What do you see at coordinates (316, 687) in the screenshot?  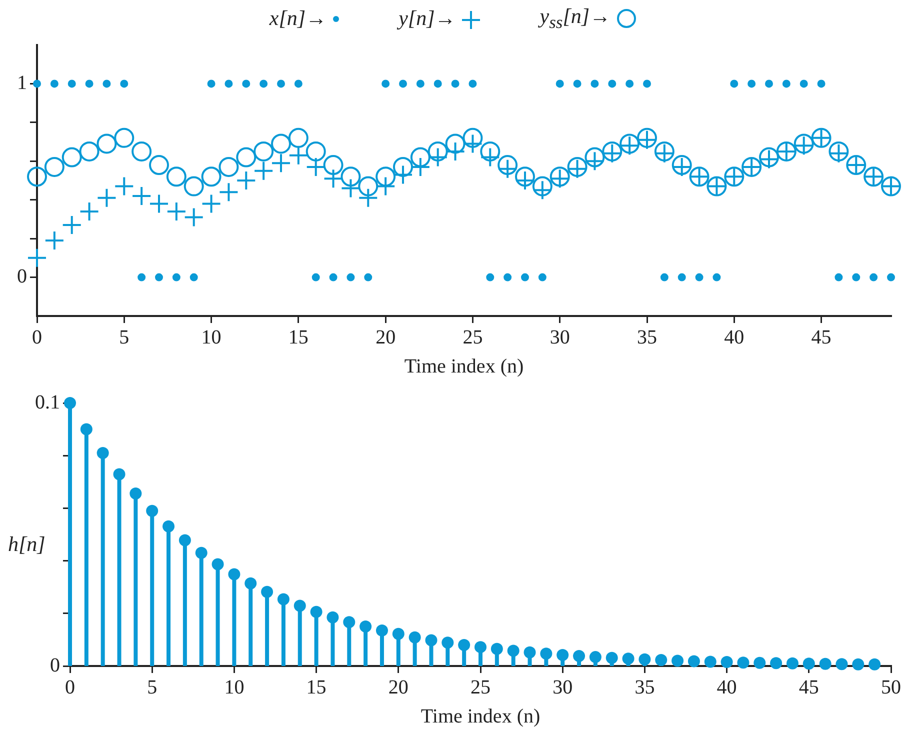 I see `x-tick-label: 15` at bounding box center [316, 687].